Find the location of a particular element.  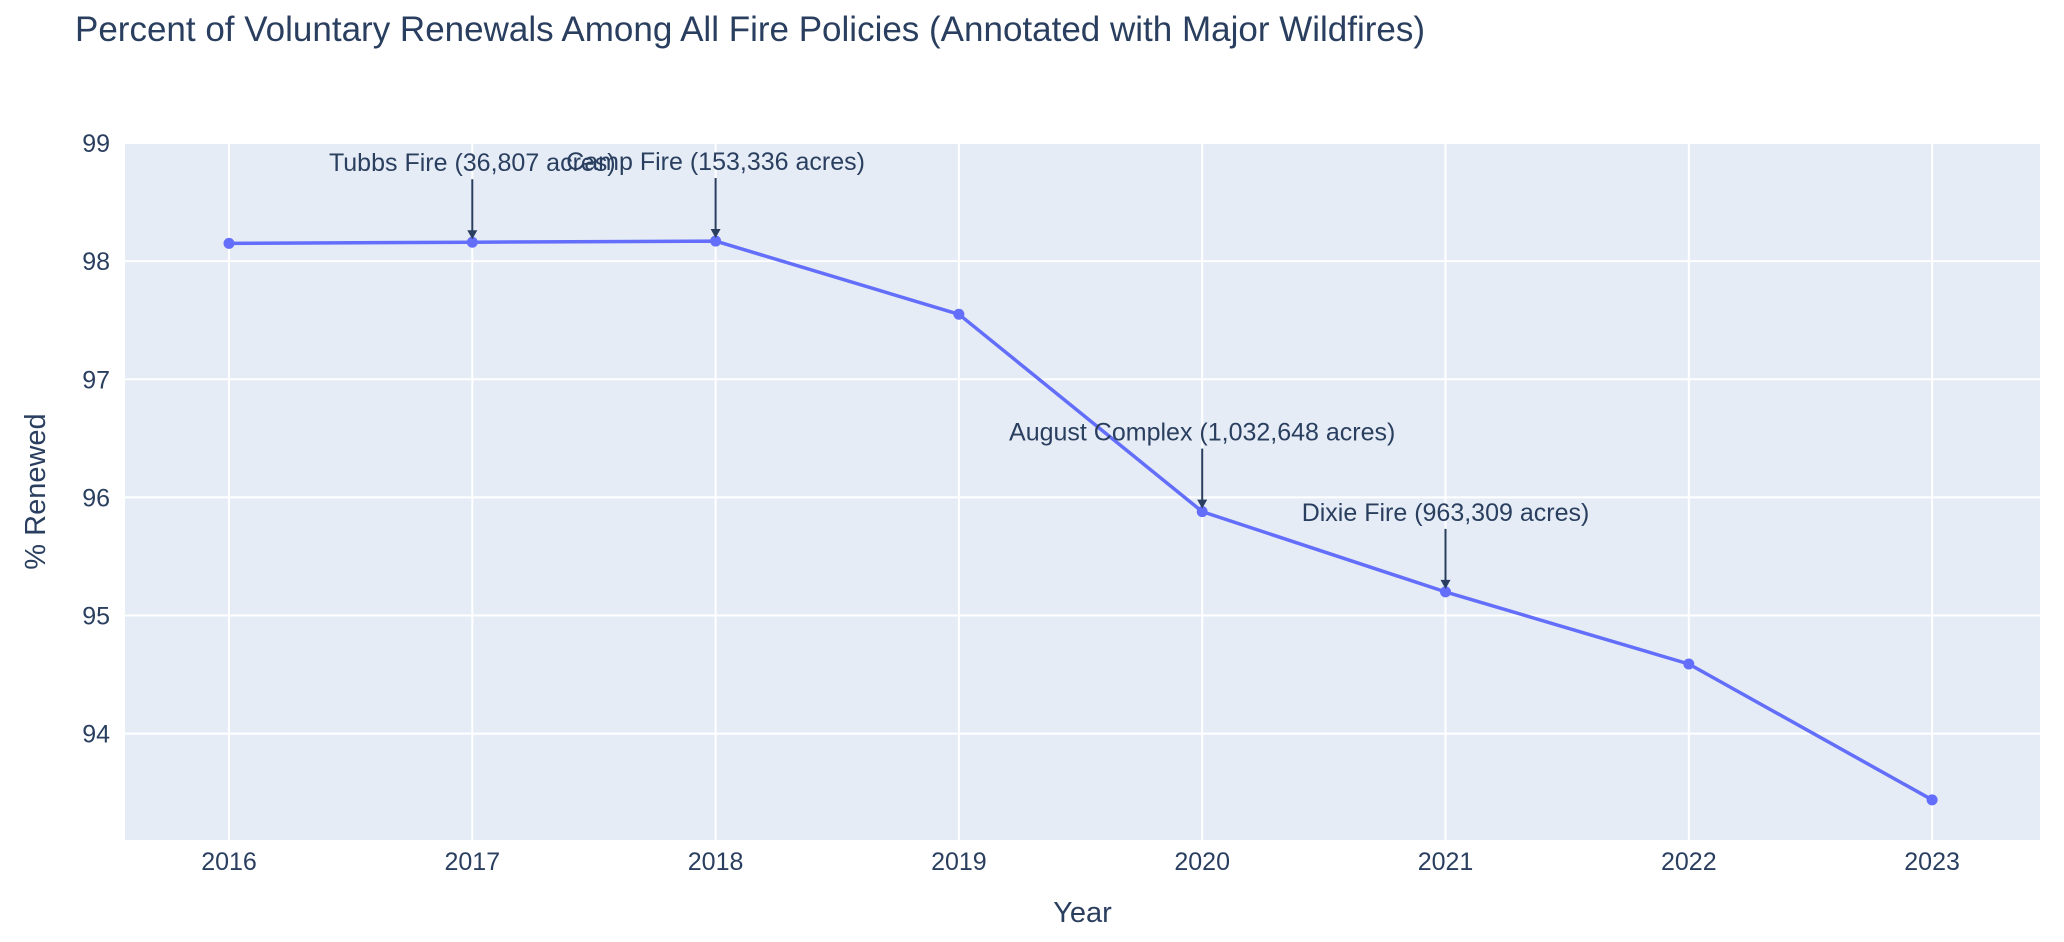

x-tick-label: 2023 is located at coordinates (1932, 862).